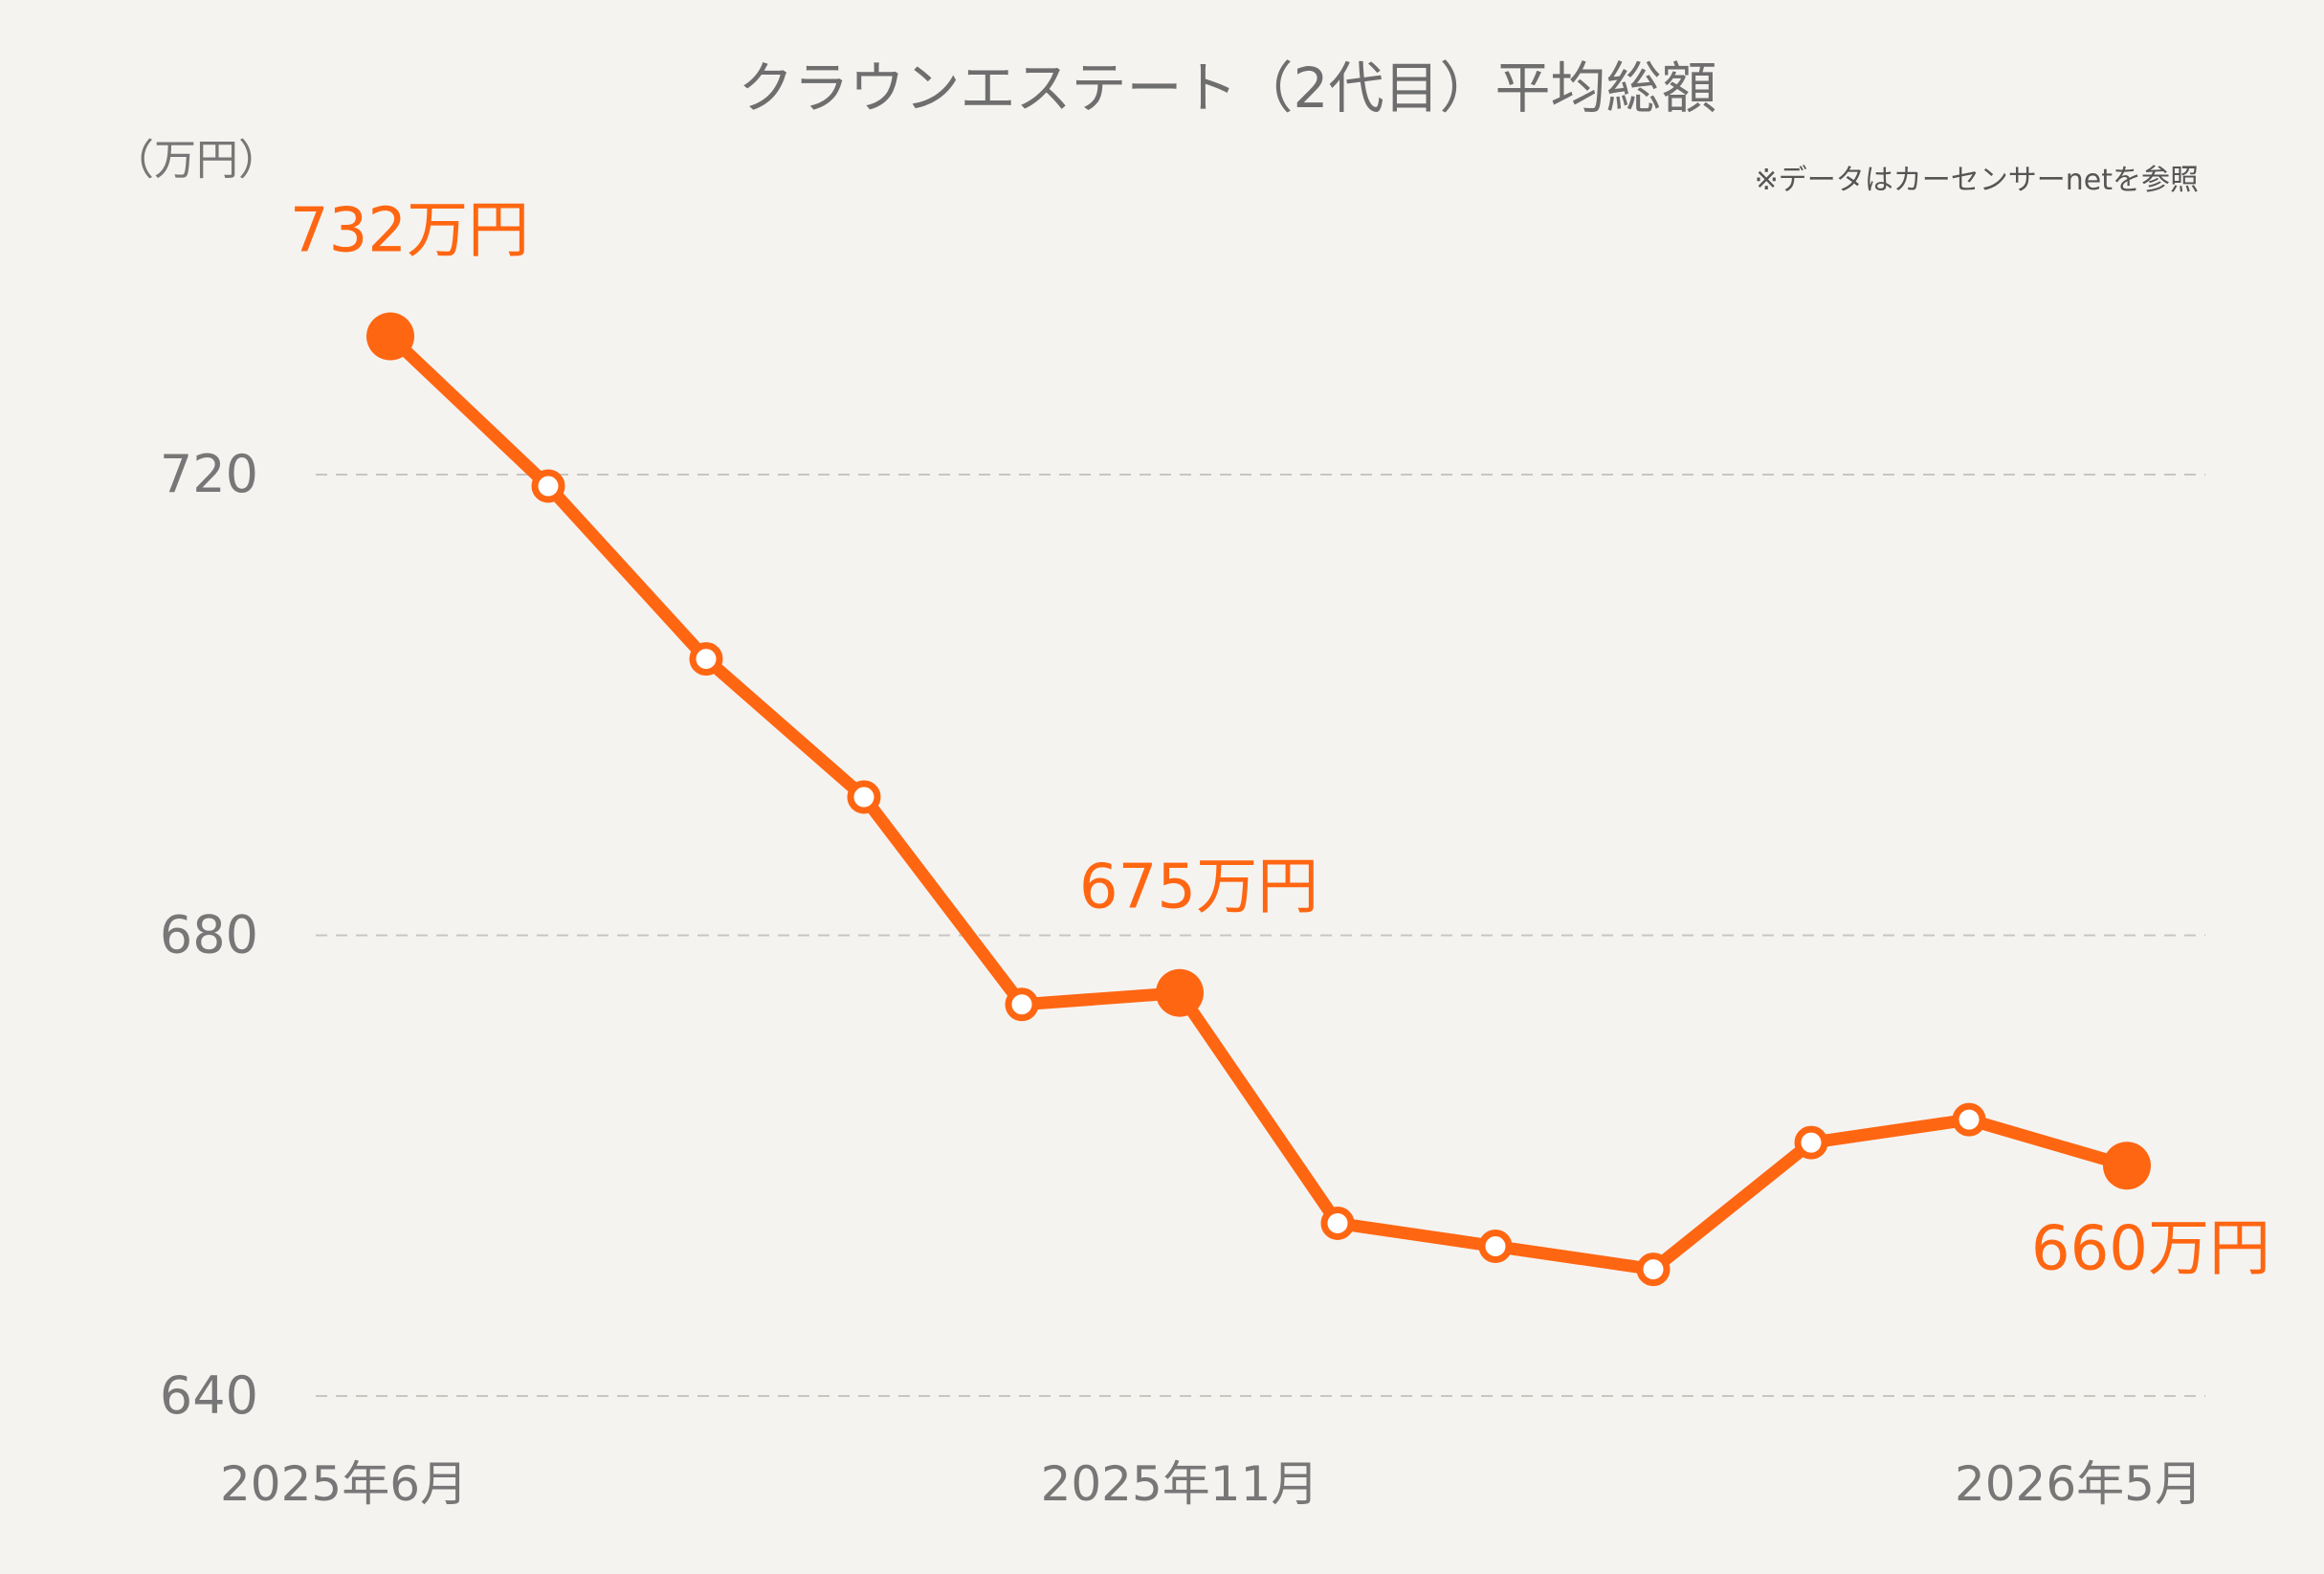  I want to click on chart-title: クラウンエステート（2代目）平均総額, so click(1228, 88).